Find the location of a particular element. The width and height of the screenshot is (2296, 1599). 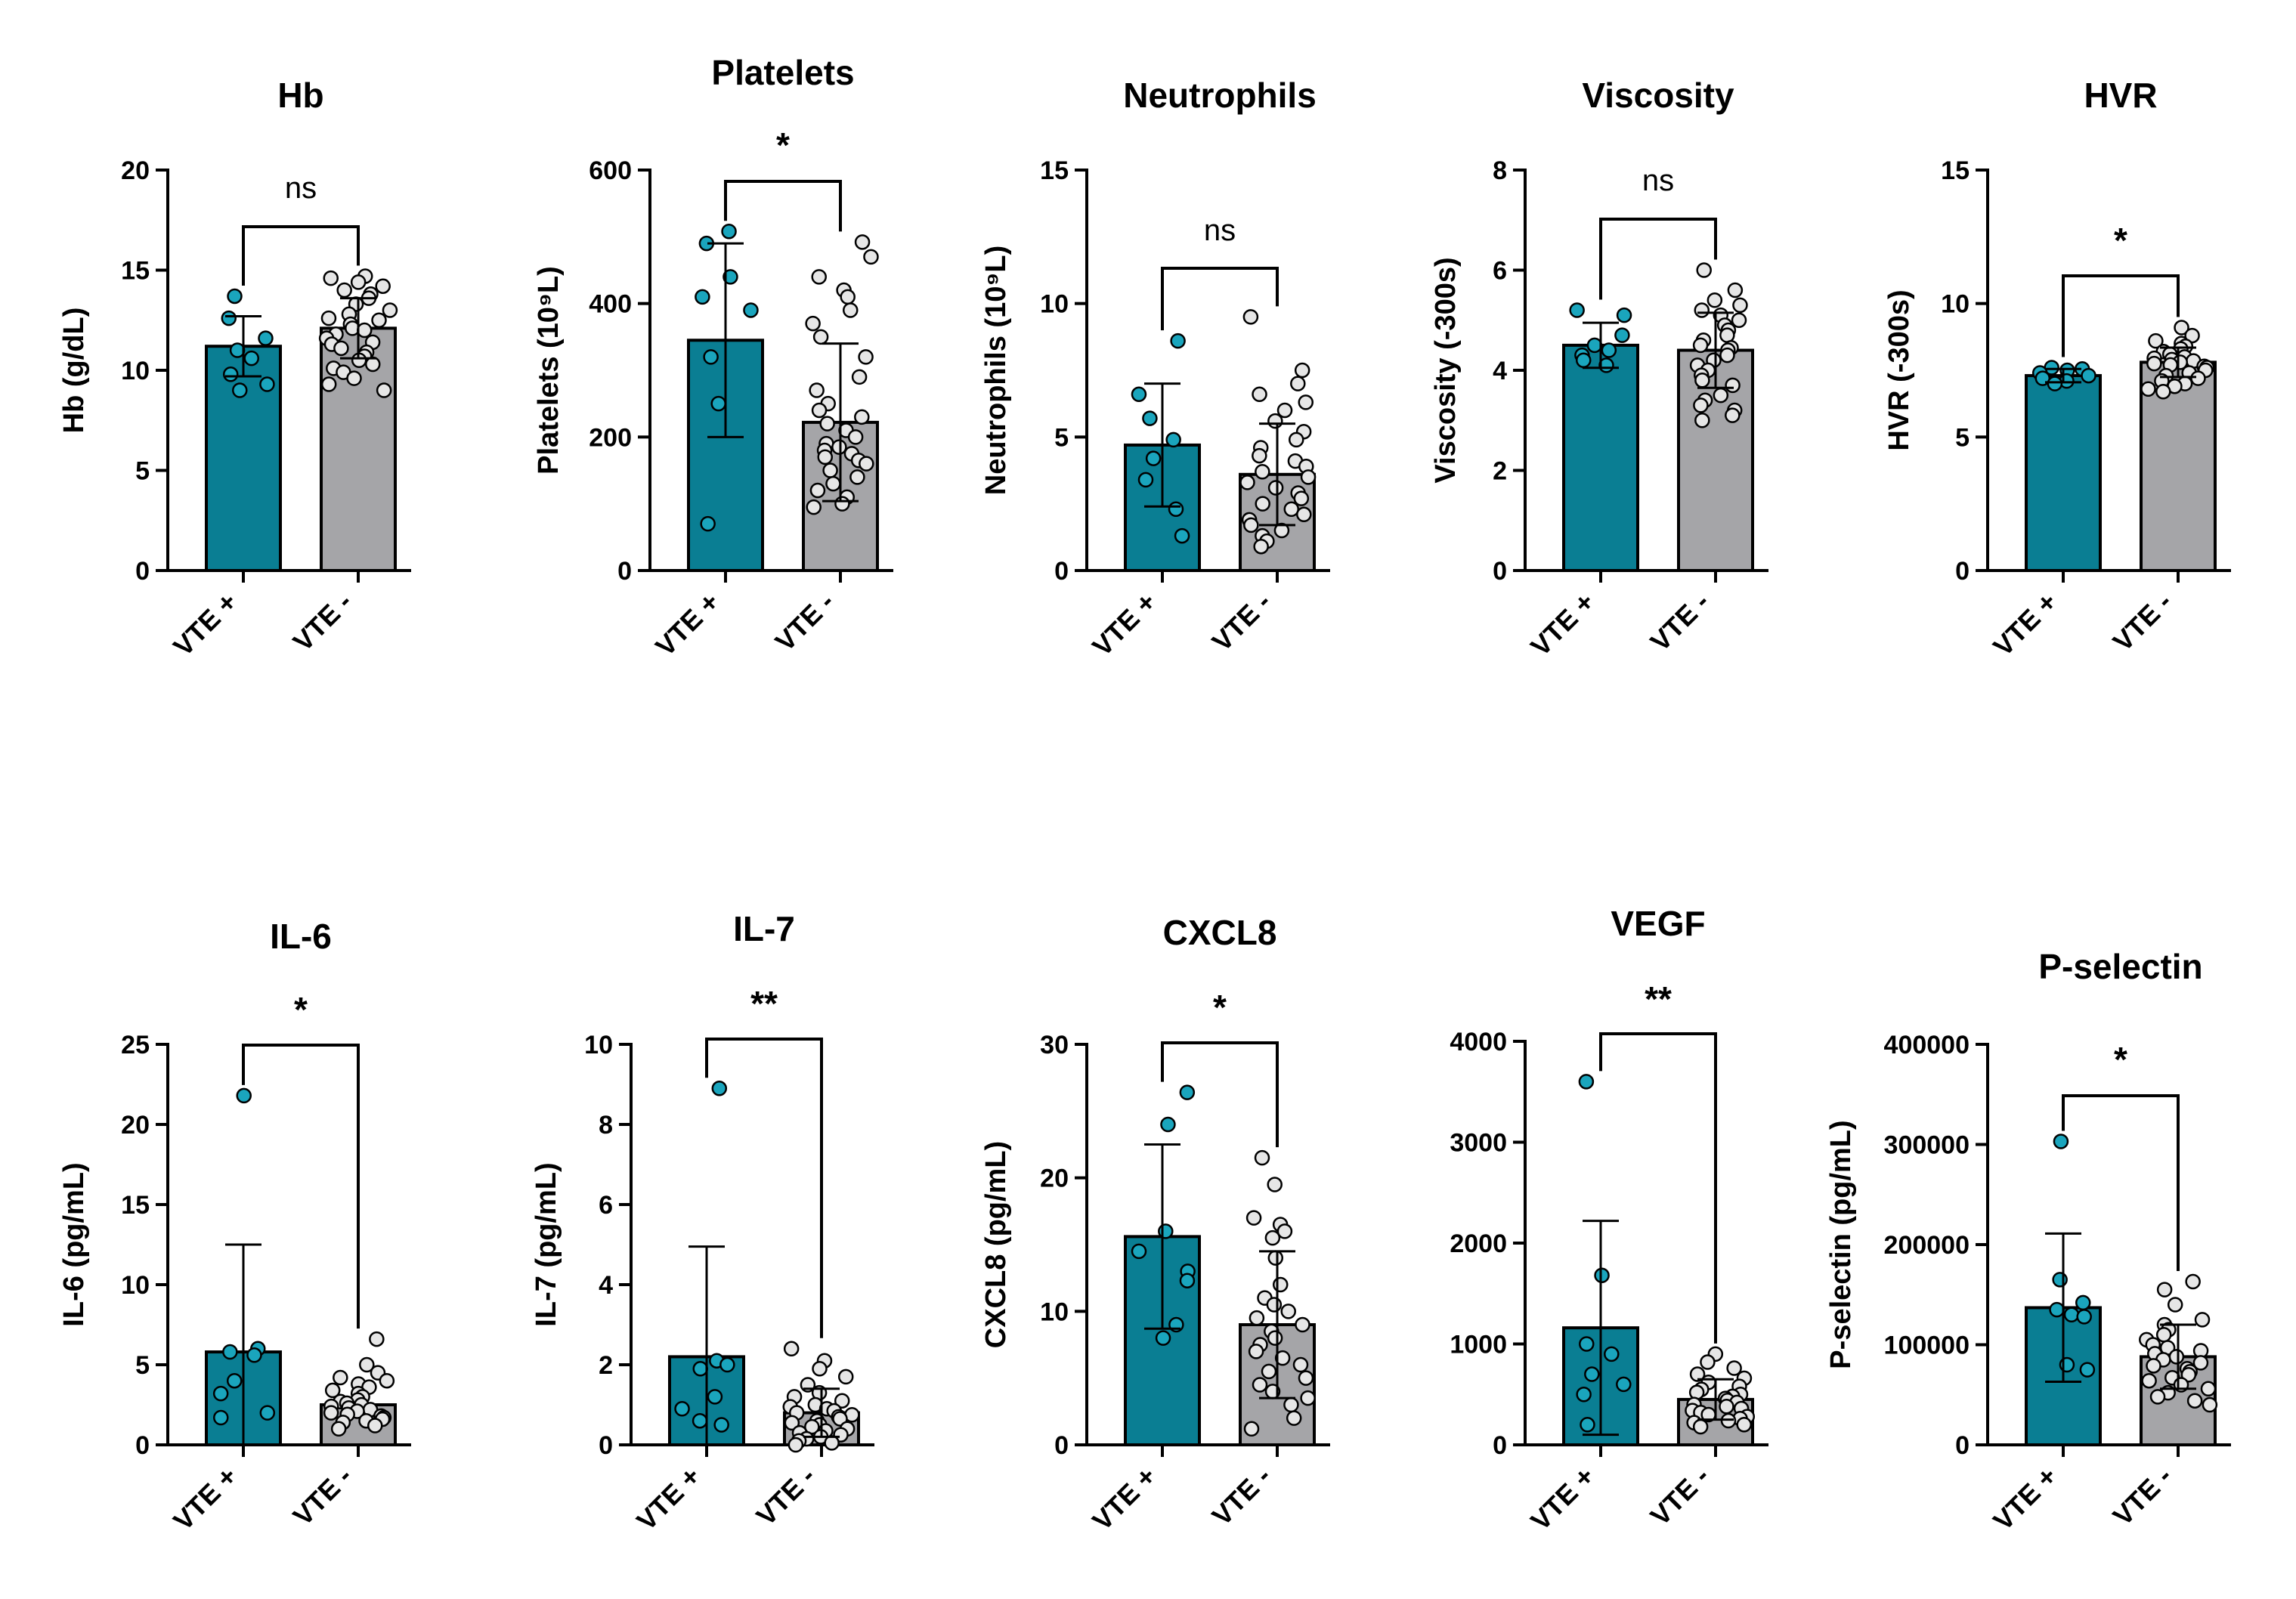

chart-hb: Hb Hb (g/dL) 0 5 10 15 20 VTE + VTE - ns is located at coordinates (234, 369).